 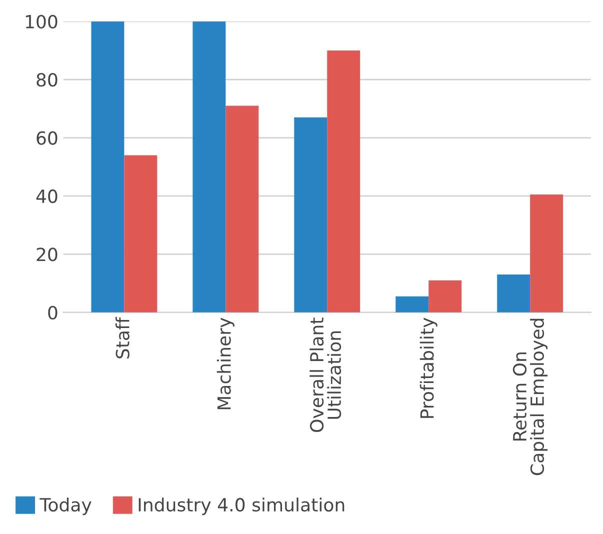 I want to click on x-tick-label: Machinery, so click(x=225, y=364).